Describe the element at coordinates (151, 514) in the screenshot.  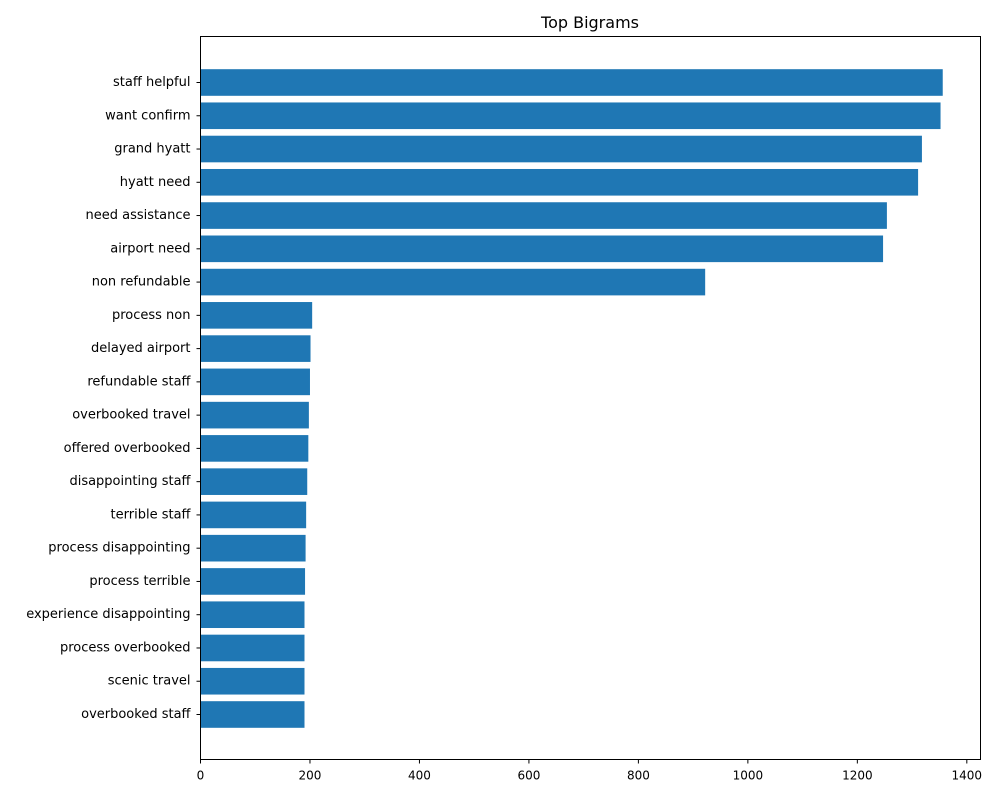
I see `y-tick-label: terrible staff` at that location.